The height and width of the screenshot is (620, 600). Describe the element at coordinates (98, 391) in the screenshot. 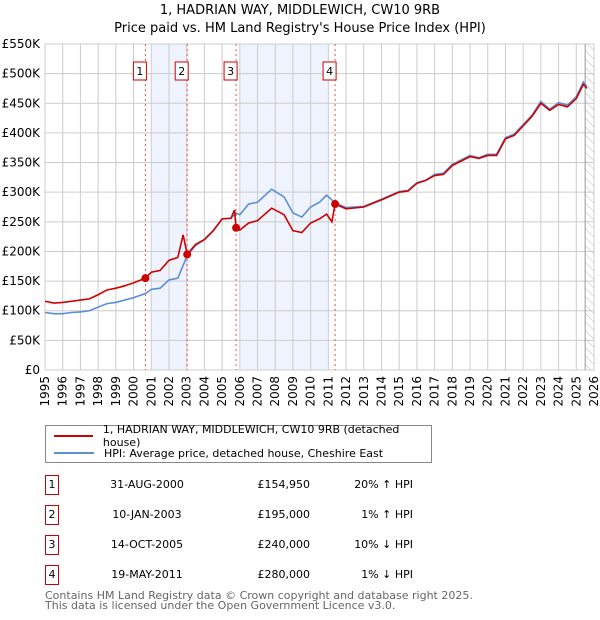

I see `x-tick-label: 1998` at that location.